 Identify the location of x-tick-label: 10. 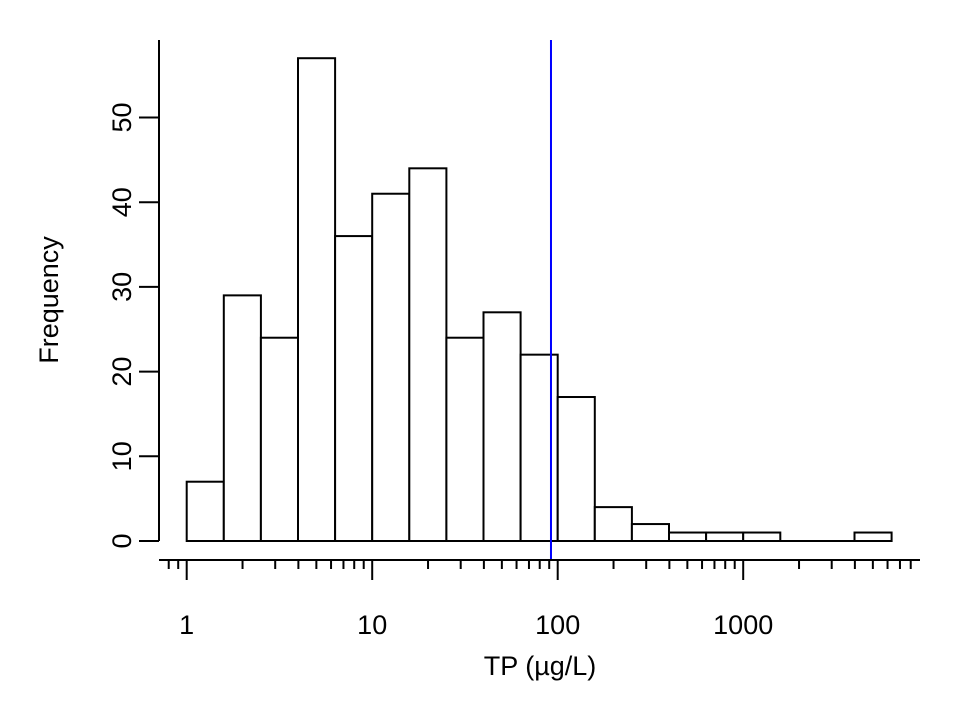
(372, 625).